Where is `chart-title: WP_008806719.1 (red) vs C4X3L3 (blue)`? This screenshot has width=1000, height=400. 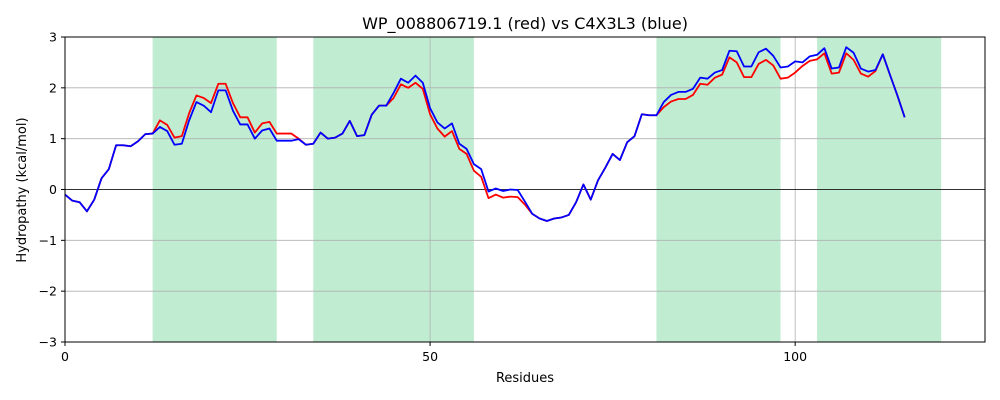
chart-title: WP_008806719.1 (red) vs C4X3L3 (blue) is located at coordinates (525, 24).